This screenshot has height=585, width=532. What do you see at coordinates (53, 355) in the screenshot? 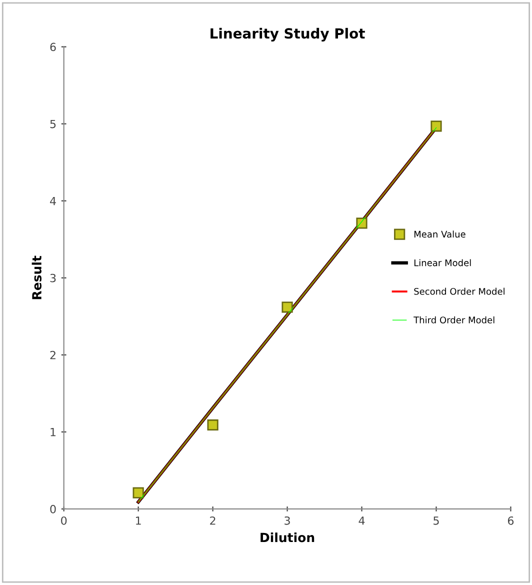
I see `y-tick-label: 2` at bounding box center [53, 355].